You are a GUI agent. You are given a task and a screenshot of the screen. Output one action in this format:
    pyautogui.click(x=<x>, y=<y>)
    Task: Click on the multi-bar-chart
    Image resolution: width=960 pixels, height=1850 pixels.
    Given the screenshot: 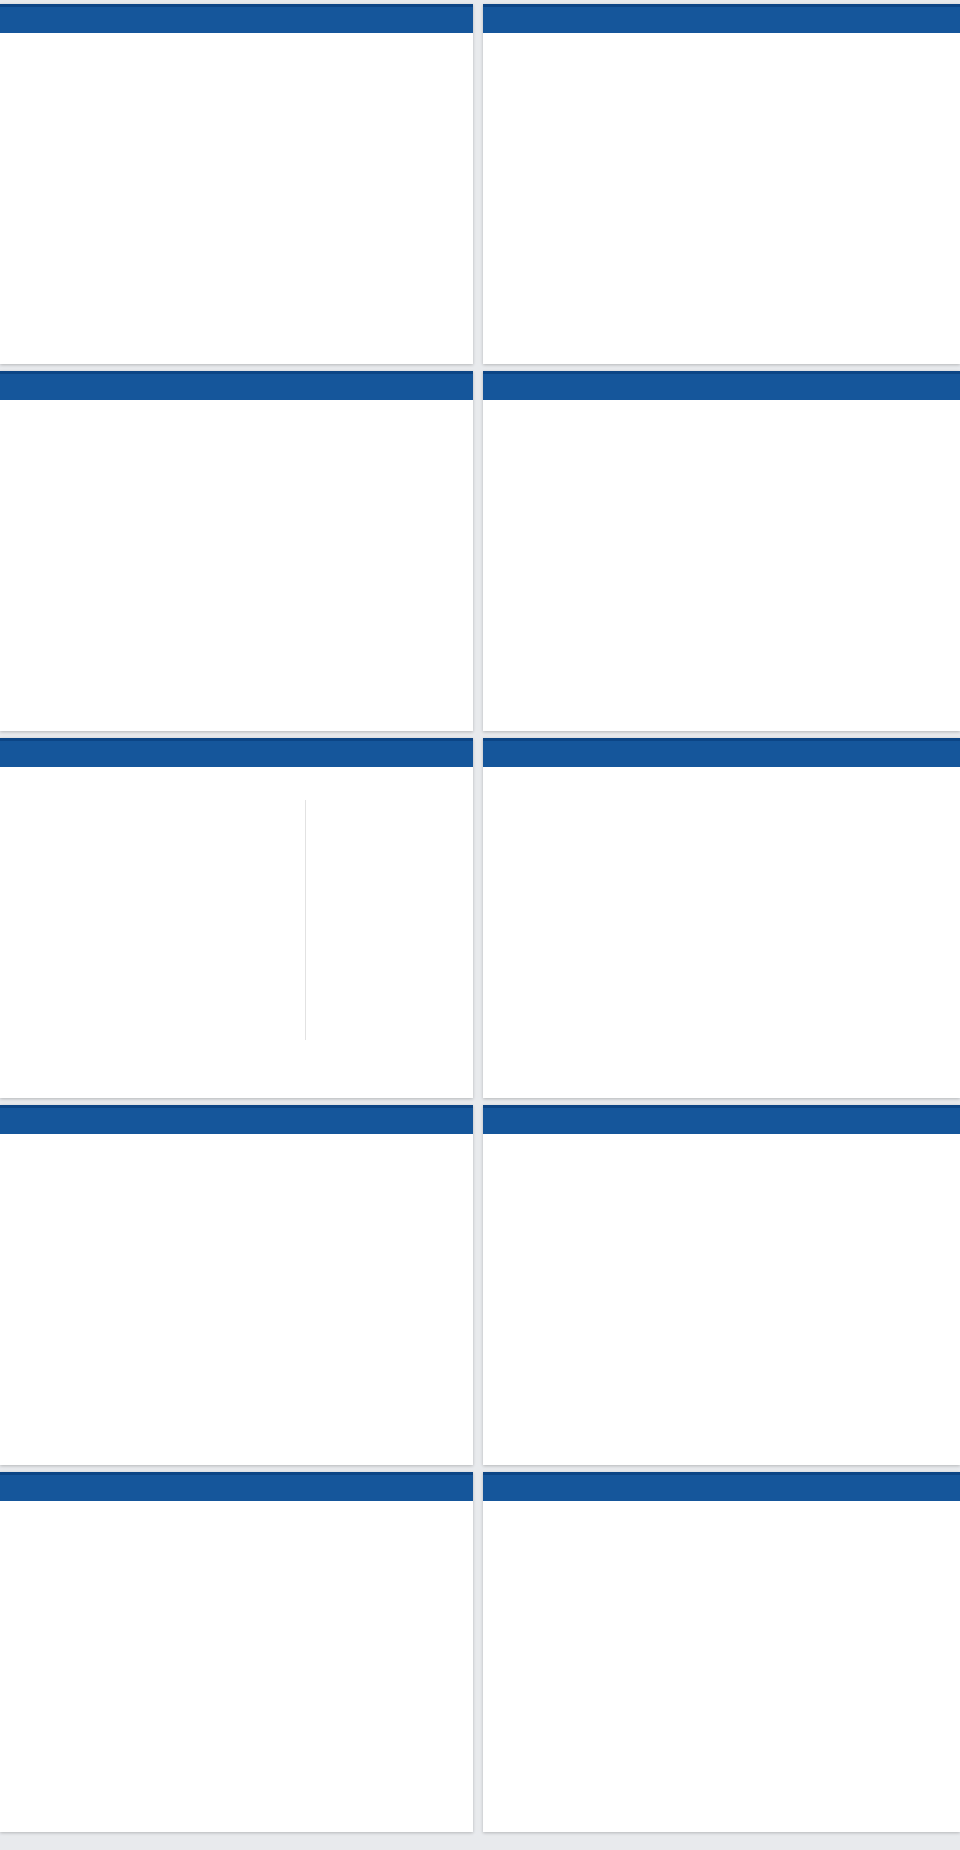 What is the action you would take?
    pyautogui.click(x=666, y=543)
    